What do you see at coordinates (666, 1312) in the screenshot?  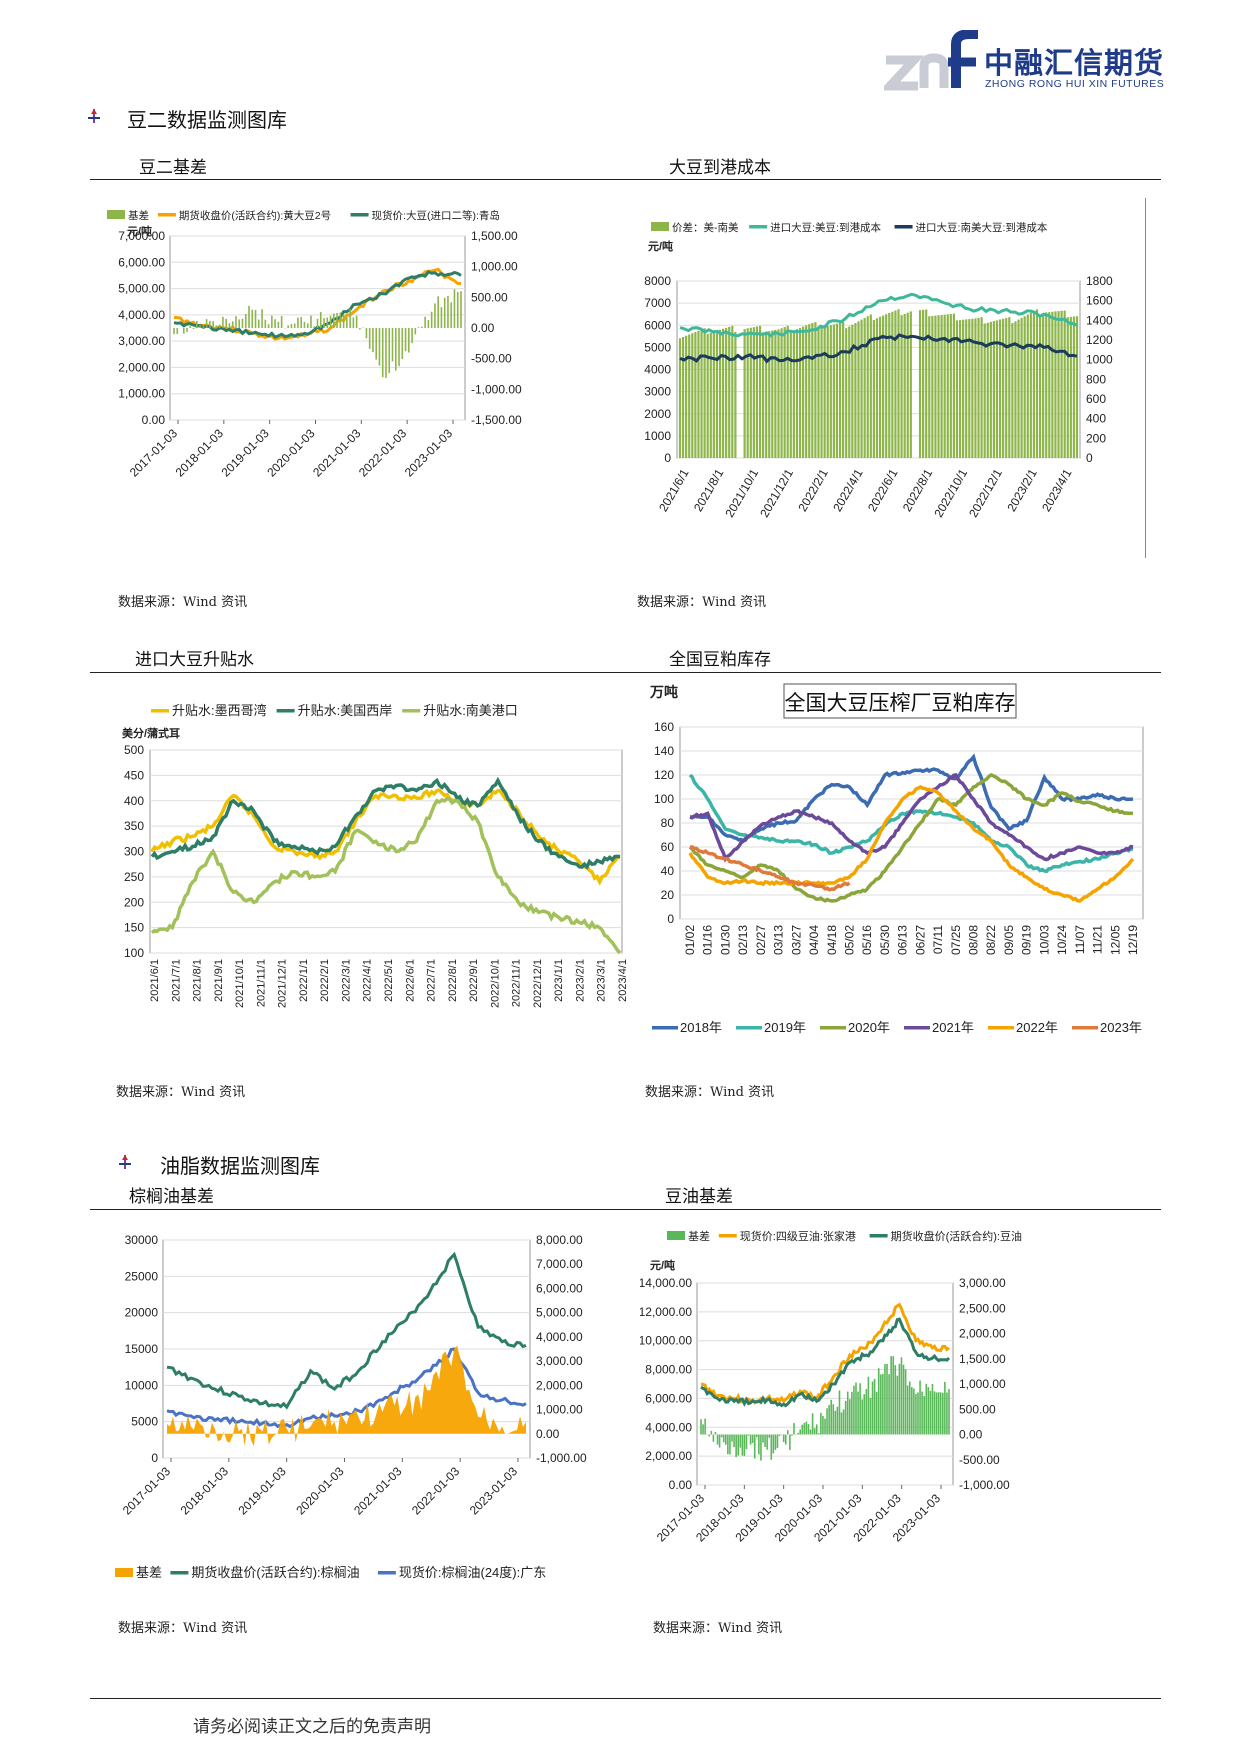 I see `y-tick-label: 12,000.00` at bounding box center [666, 1312].